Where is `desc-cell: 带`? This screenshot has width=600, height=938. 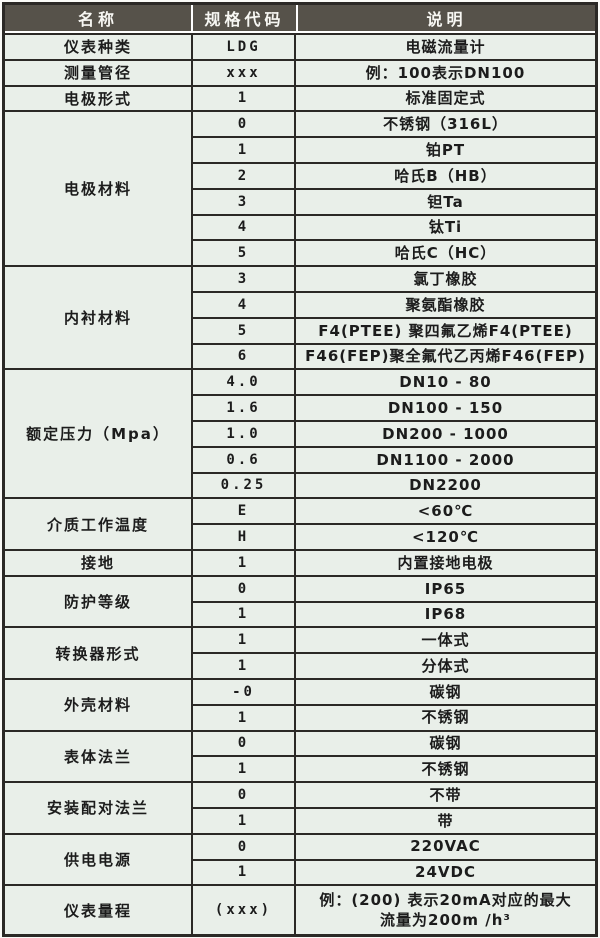 desc-cell: 带 is located at coordinates (445, 820).